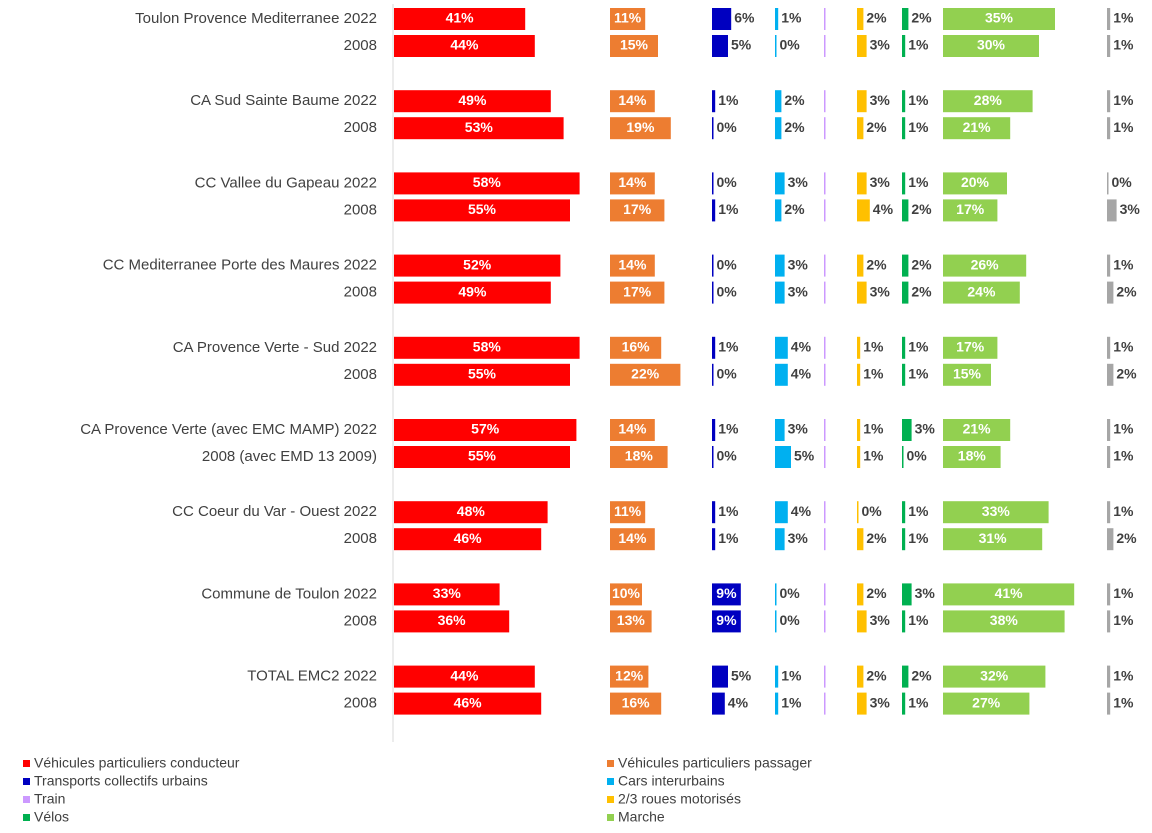 This screenshot has width=1152, height=833. I want to click on legend-label: Véhicules particuliers passager, so click(715, 763).